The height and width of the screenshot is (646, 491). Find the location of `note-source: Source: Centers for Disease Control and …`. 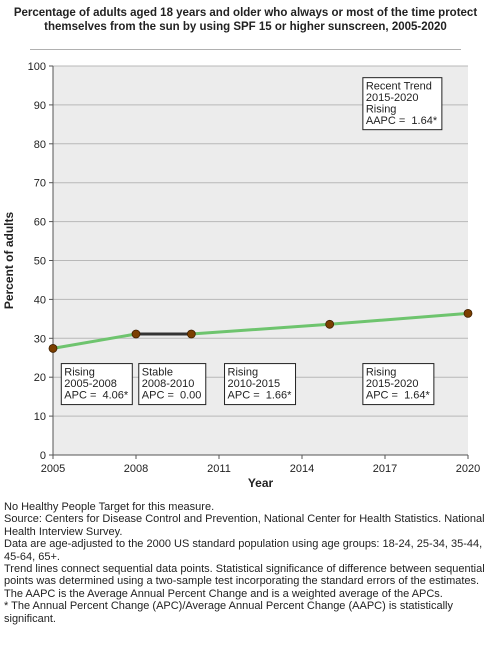

note-source: Source: Centers for Disease Control and … is located at coordinates (244, 525).